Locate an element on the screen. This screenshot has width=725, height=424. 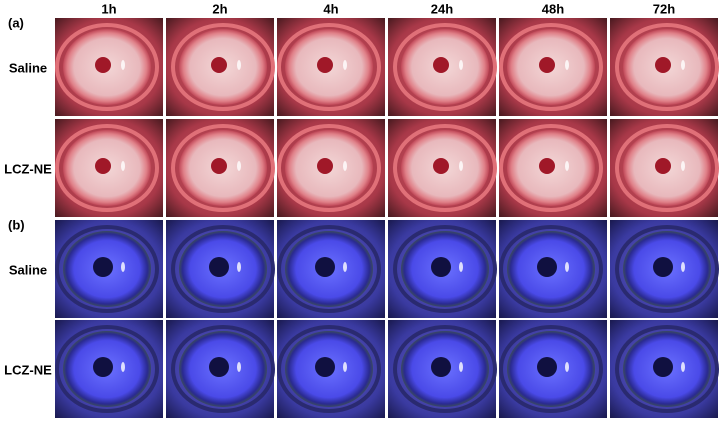
column-header: 24h is located at coordinates (442, 8).